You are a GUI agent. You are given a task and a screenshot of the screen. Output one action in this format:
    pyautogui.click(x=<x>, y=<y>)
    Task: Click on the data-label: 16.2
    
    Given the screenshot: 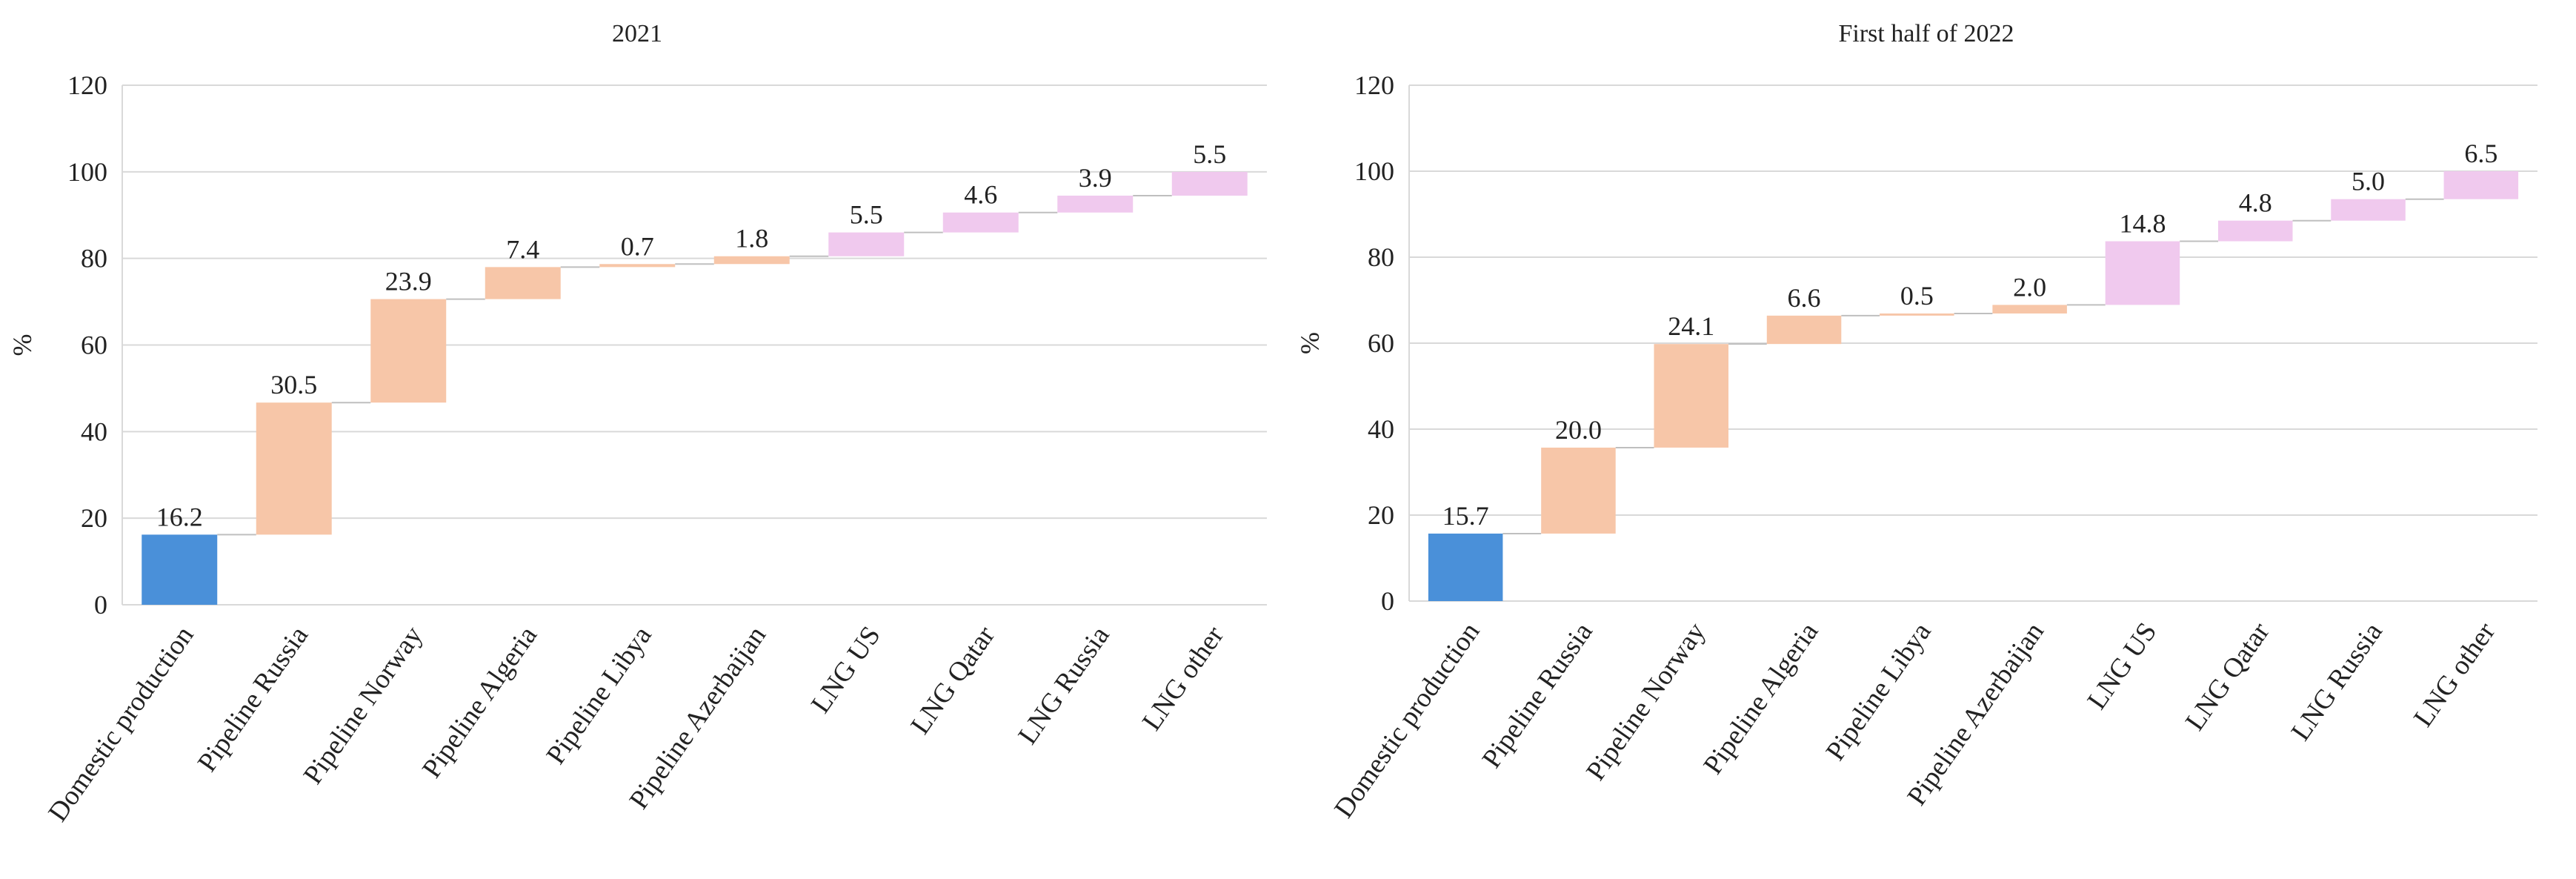 What is the action you would take?
    pyautogui.click(x=179, y=516)
    